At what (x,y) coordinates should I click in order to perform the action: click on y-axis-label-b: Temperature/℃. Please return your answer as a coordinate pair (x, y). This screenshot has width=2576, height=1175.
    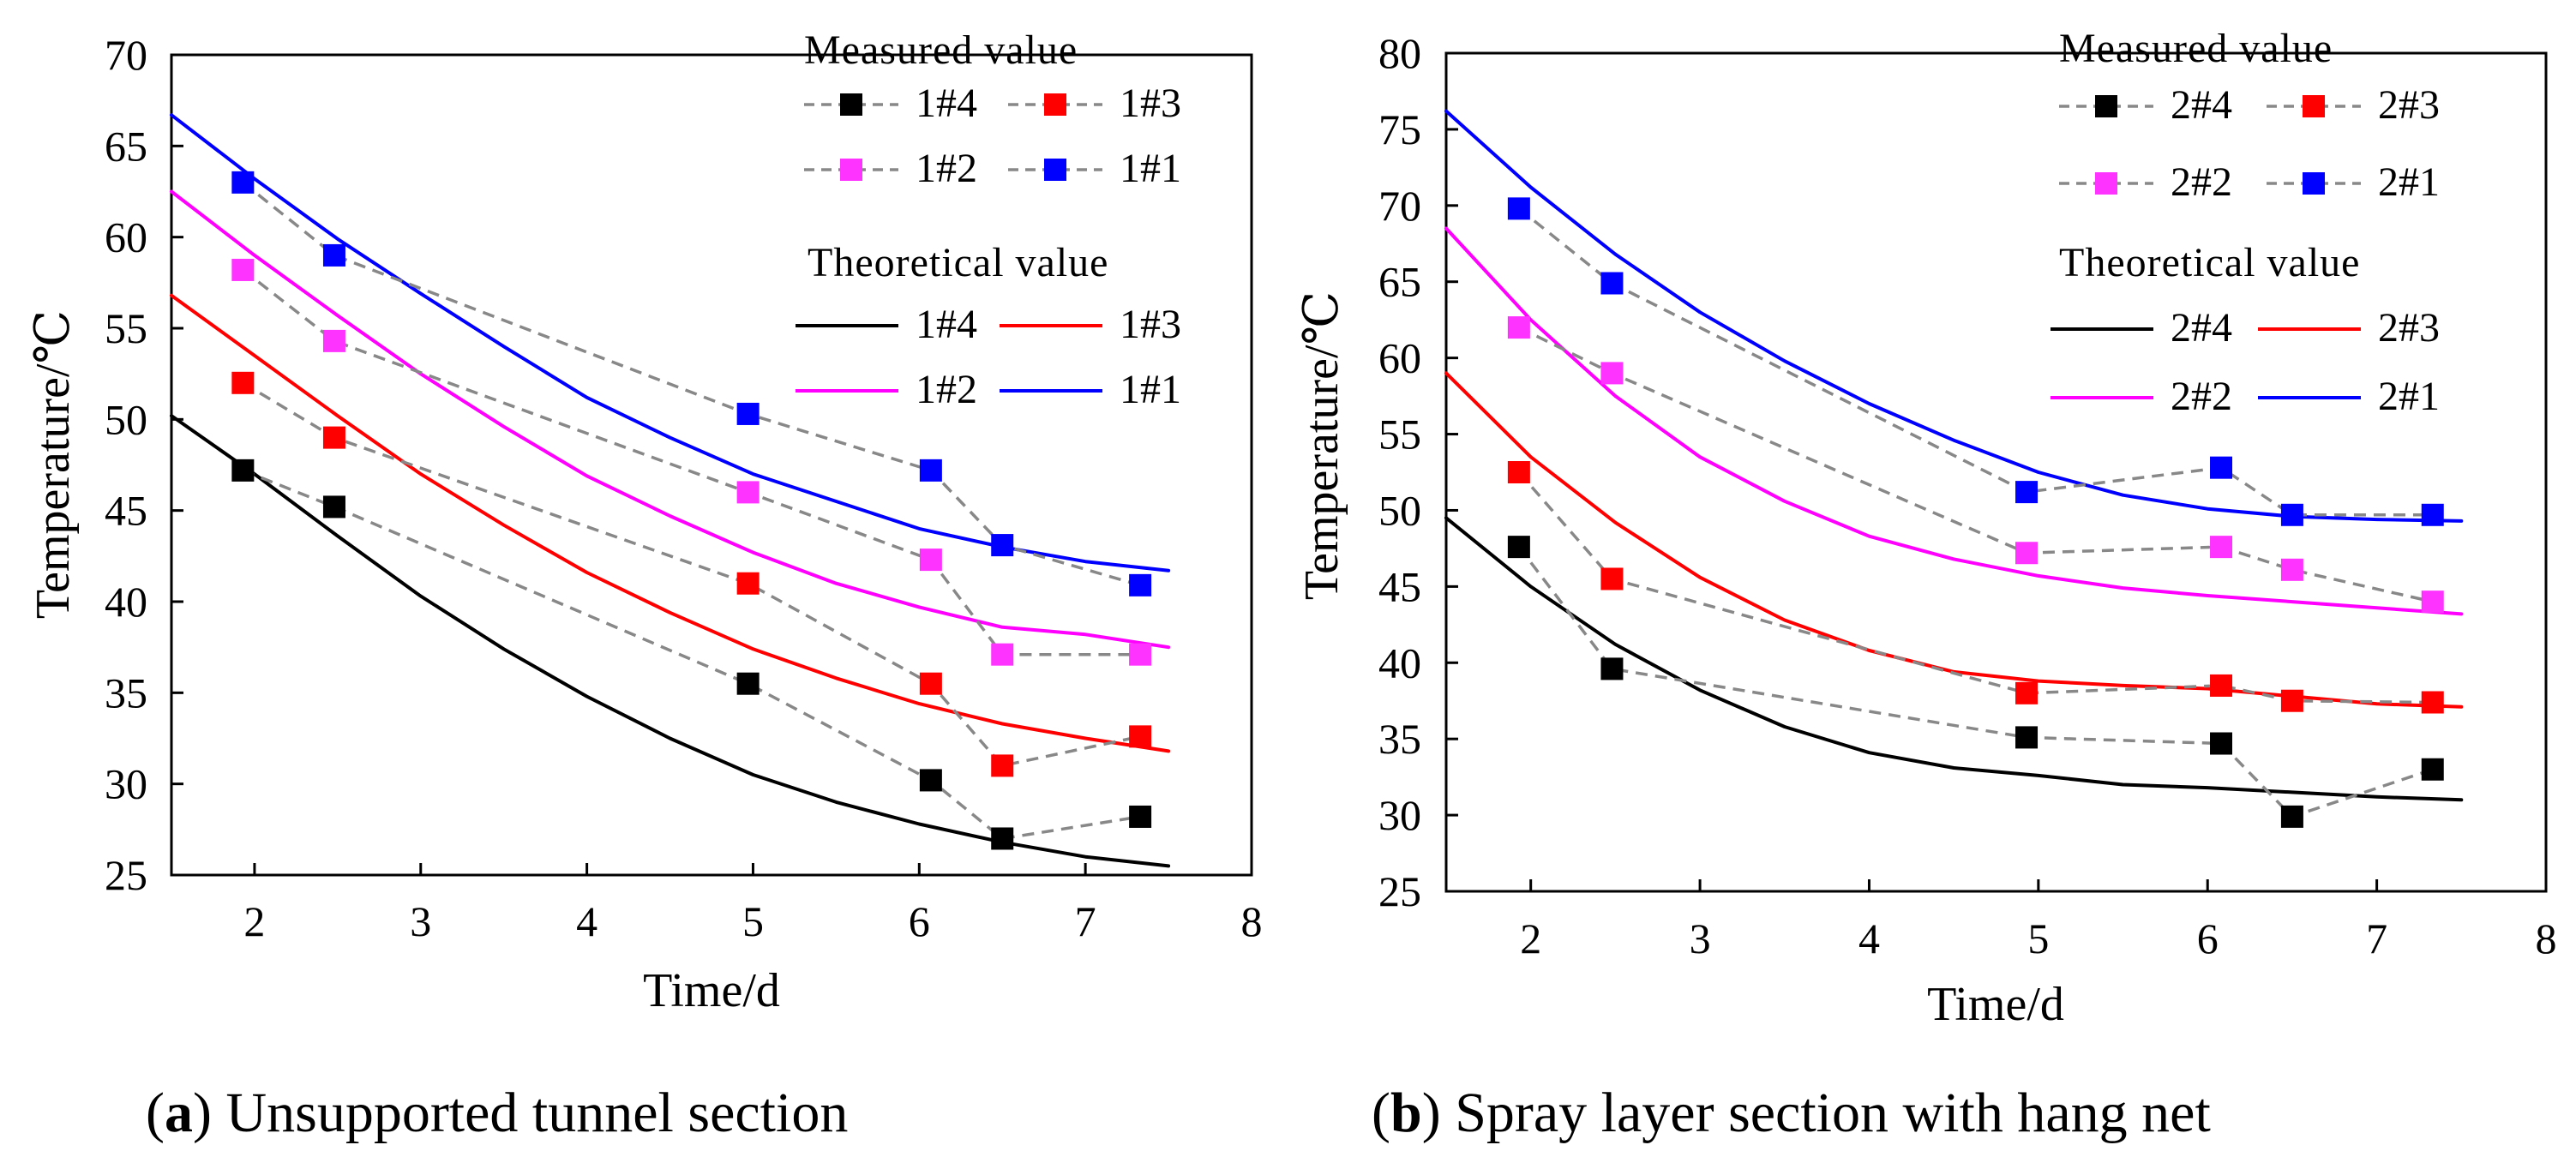
    Looking at the image, I should click on (1321, 446).